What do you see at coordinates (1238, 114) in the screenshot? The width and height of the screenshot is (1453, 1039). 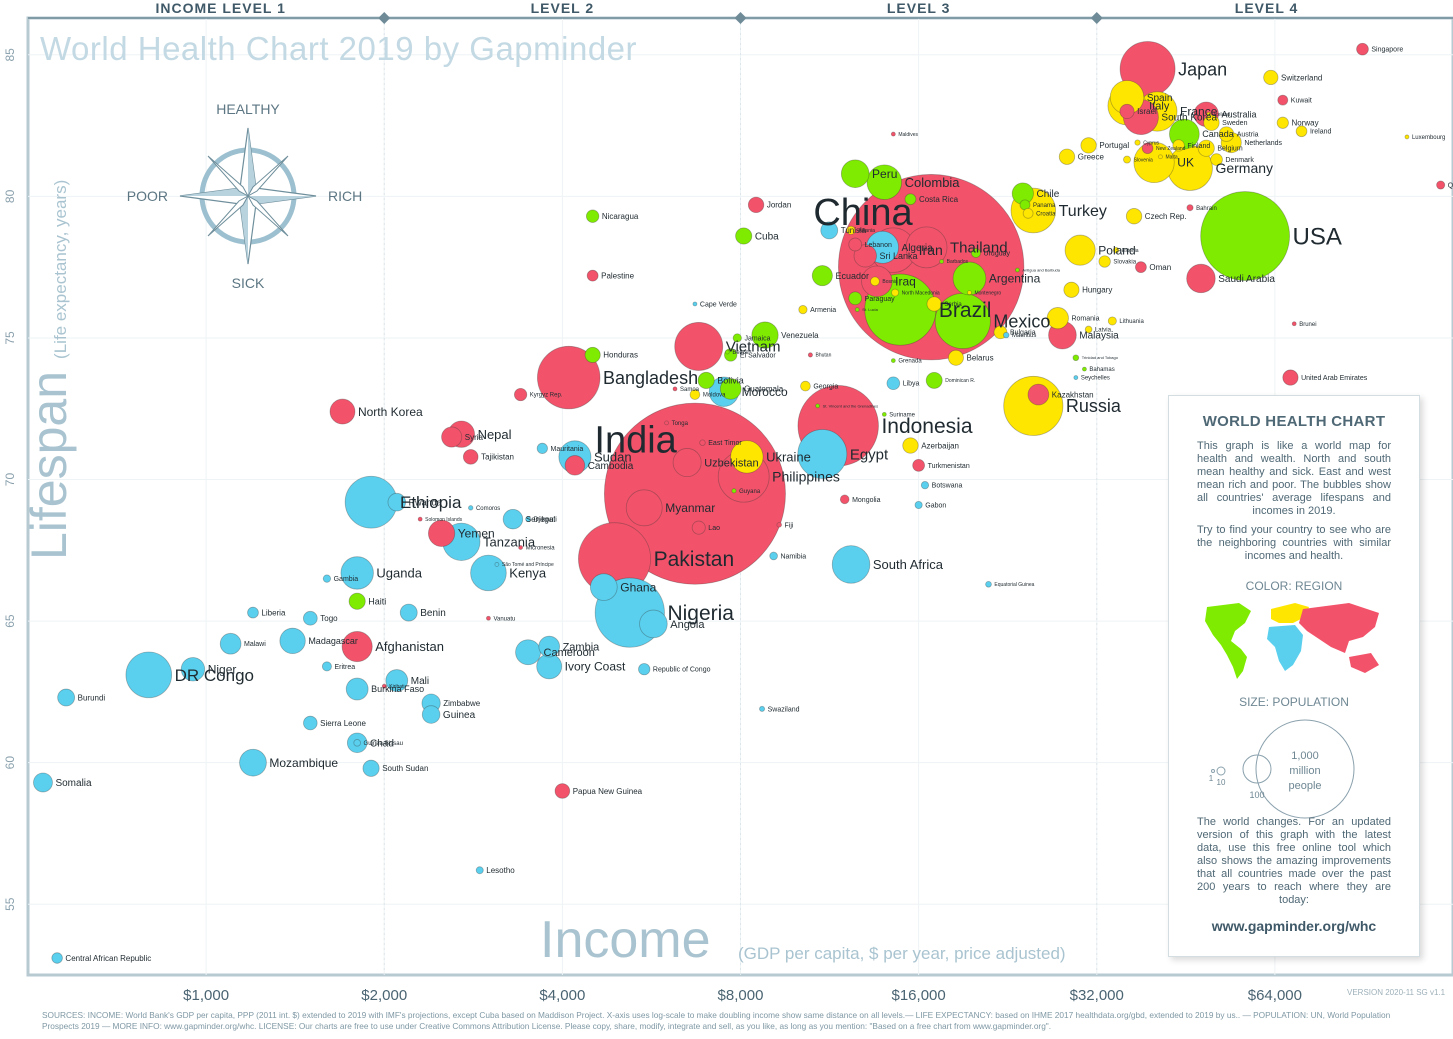 I see `country-label: Australia` at bounding box center [1238, 114].